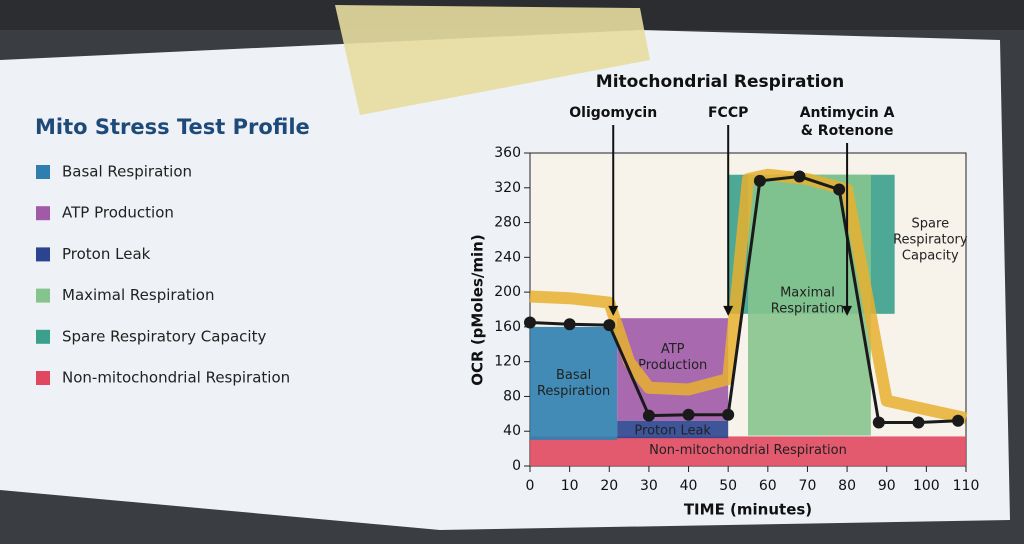 The height and width of the screenshot is (544, 1024). I want to click on x-tick-label: 80, so click(847, 486).